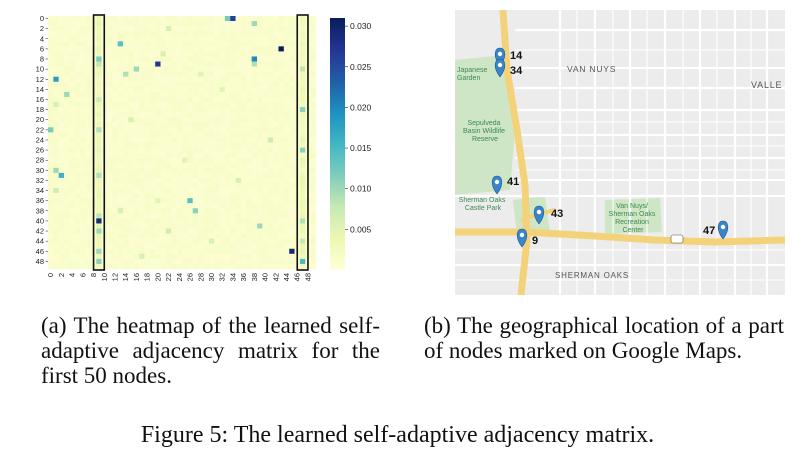 The height and width of the screenshot is (466, 795). Describe the element at coordinates (42, 59) in the screenshot. I see `row-tick-label: 8` at that location.